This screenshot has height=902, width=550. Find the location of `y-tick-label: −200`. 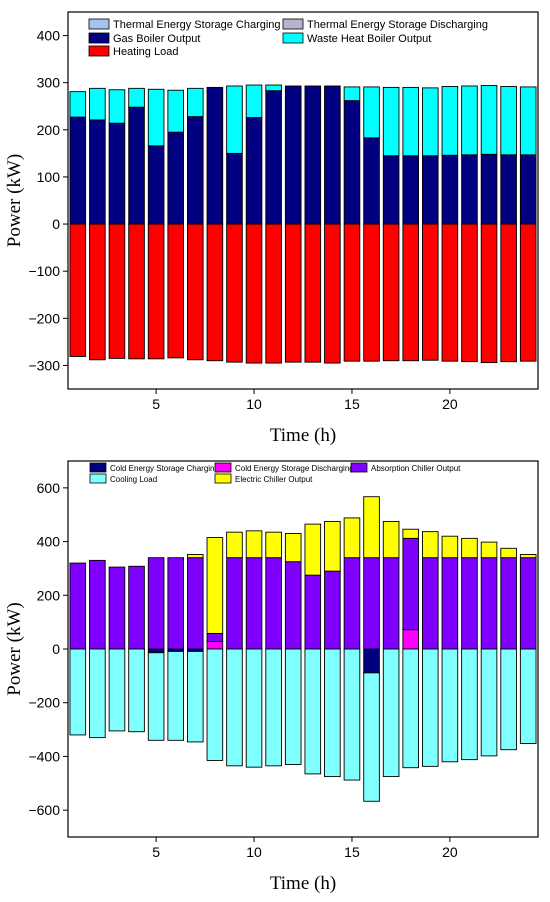

y-tick-label: −200 is located at coordinates (44, 703).